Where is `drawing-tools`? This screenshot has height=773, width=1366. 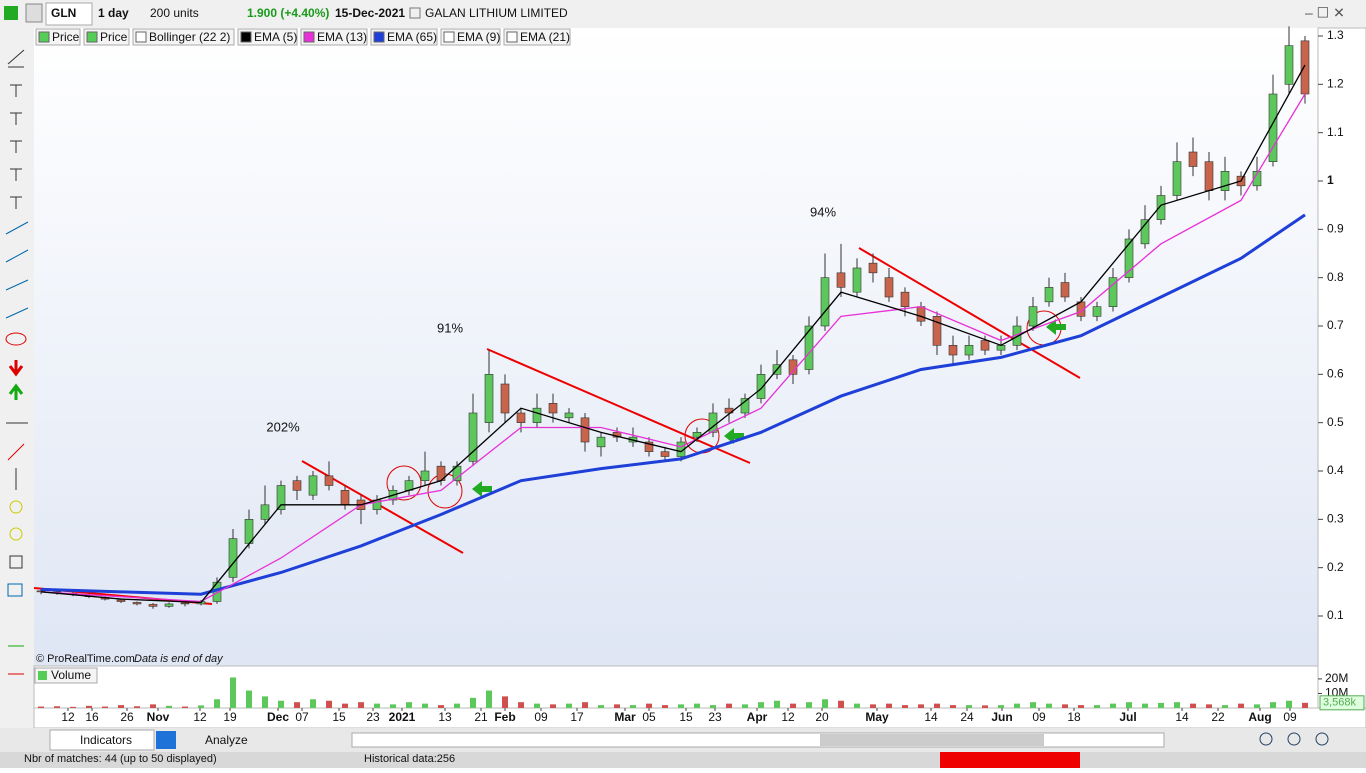
drawing-tools is located at coordinates (17, 362).